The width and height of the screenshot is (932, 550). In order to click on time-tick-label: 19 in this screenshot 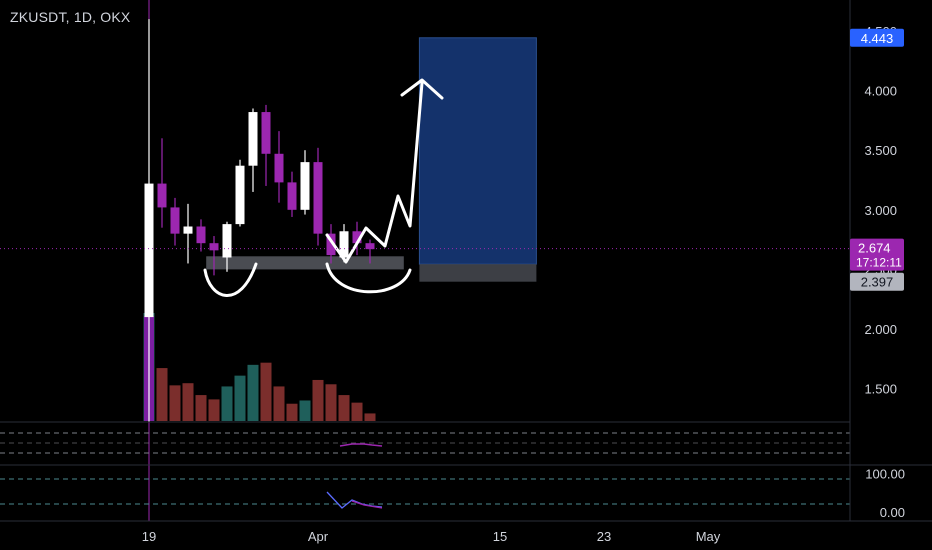, I will do `click(149, 536)`.